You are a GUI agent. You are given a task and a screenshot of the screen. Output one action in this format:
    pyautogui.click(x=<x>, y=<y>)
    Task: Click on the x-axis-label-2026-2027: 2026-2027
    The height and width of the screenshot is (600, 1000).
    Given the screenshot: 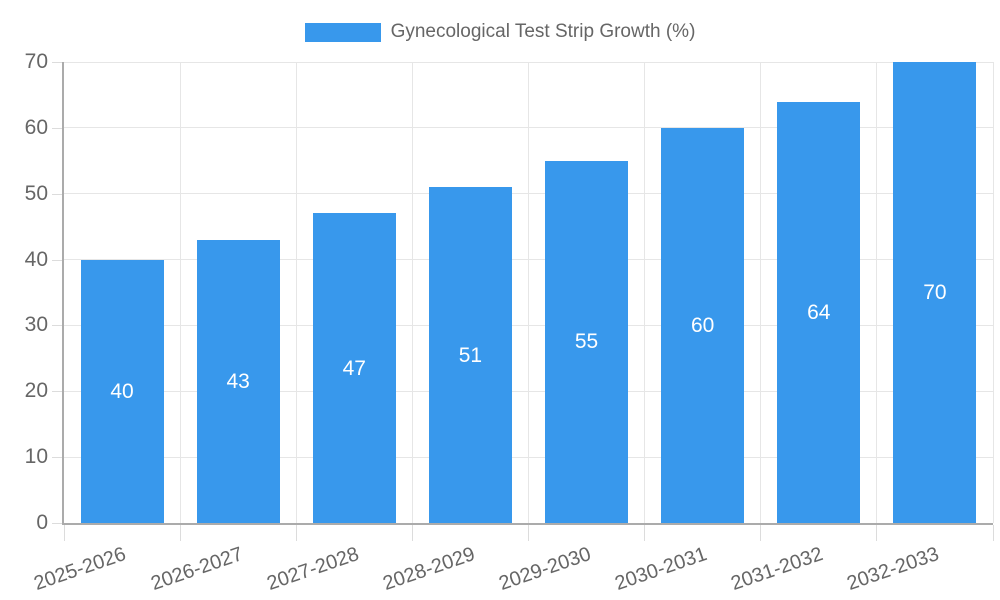 What is the action you would take?
    pyautogui.click(x=196, y=569)
    